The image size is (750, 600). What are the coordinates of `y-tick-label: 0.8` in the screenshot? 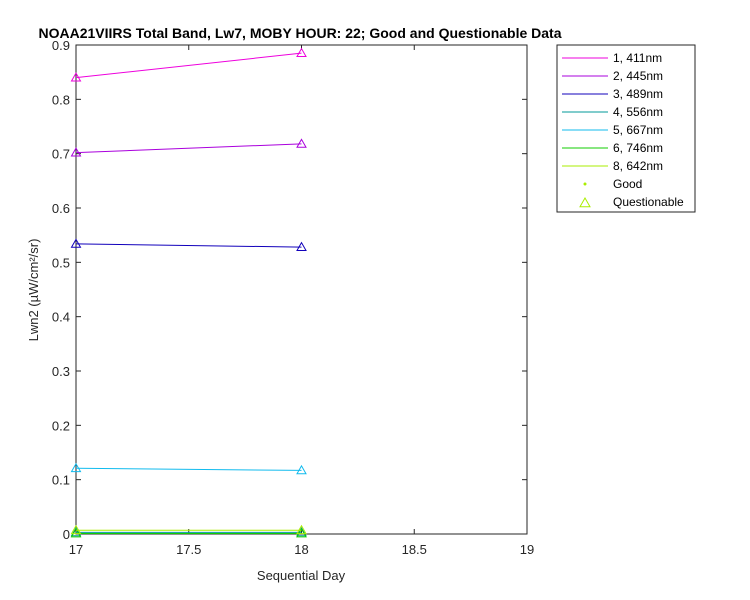 It's located at (61, 99).